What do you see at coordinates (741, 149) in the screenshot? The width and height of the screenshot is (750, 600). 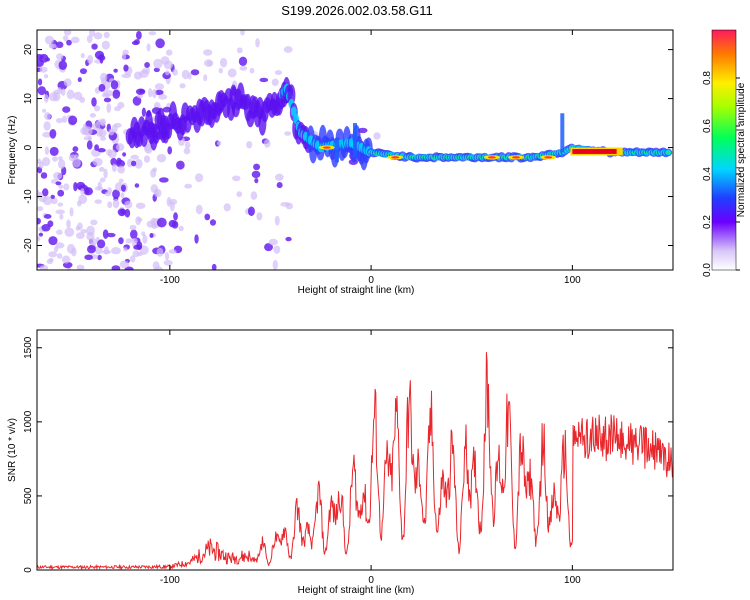 I see `colorbar-label: Normalized spectral amplitude` at bounding box center [741, 149].